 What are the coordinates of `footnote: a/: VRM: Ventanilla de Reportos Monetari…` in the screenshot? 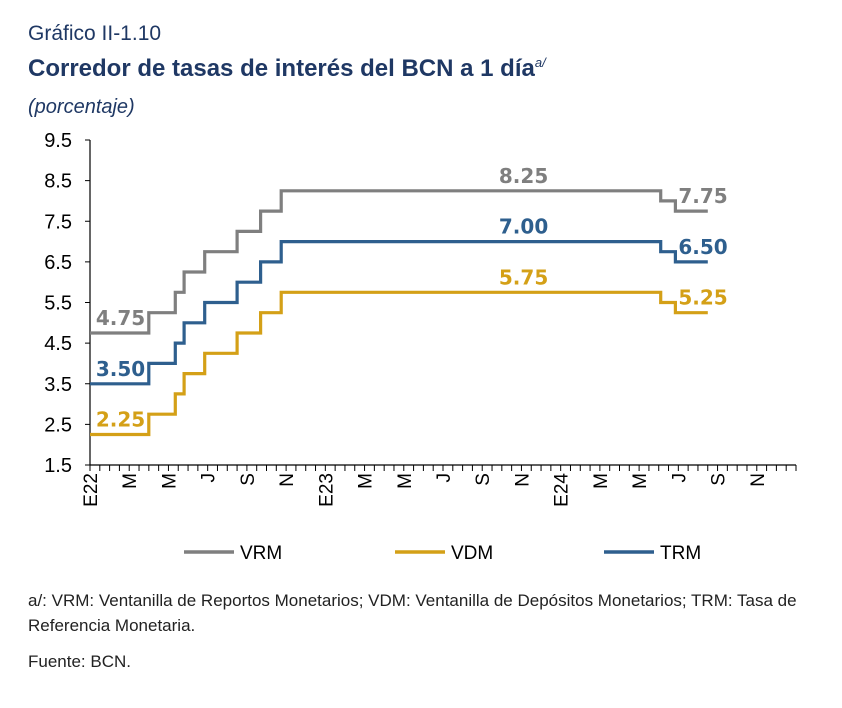 It's located at (412, 613).